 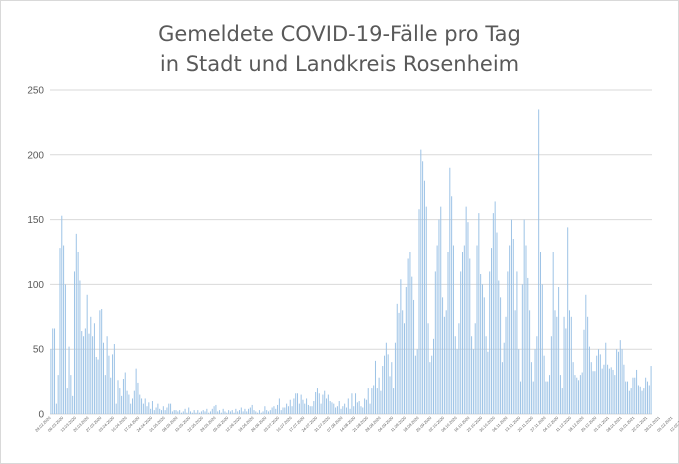 What do you see at coordinates (35, 91) in the screenshot?
I see `y-tick-label: 250` at bounding box center [35, 91].